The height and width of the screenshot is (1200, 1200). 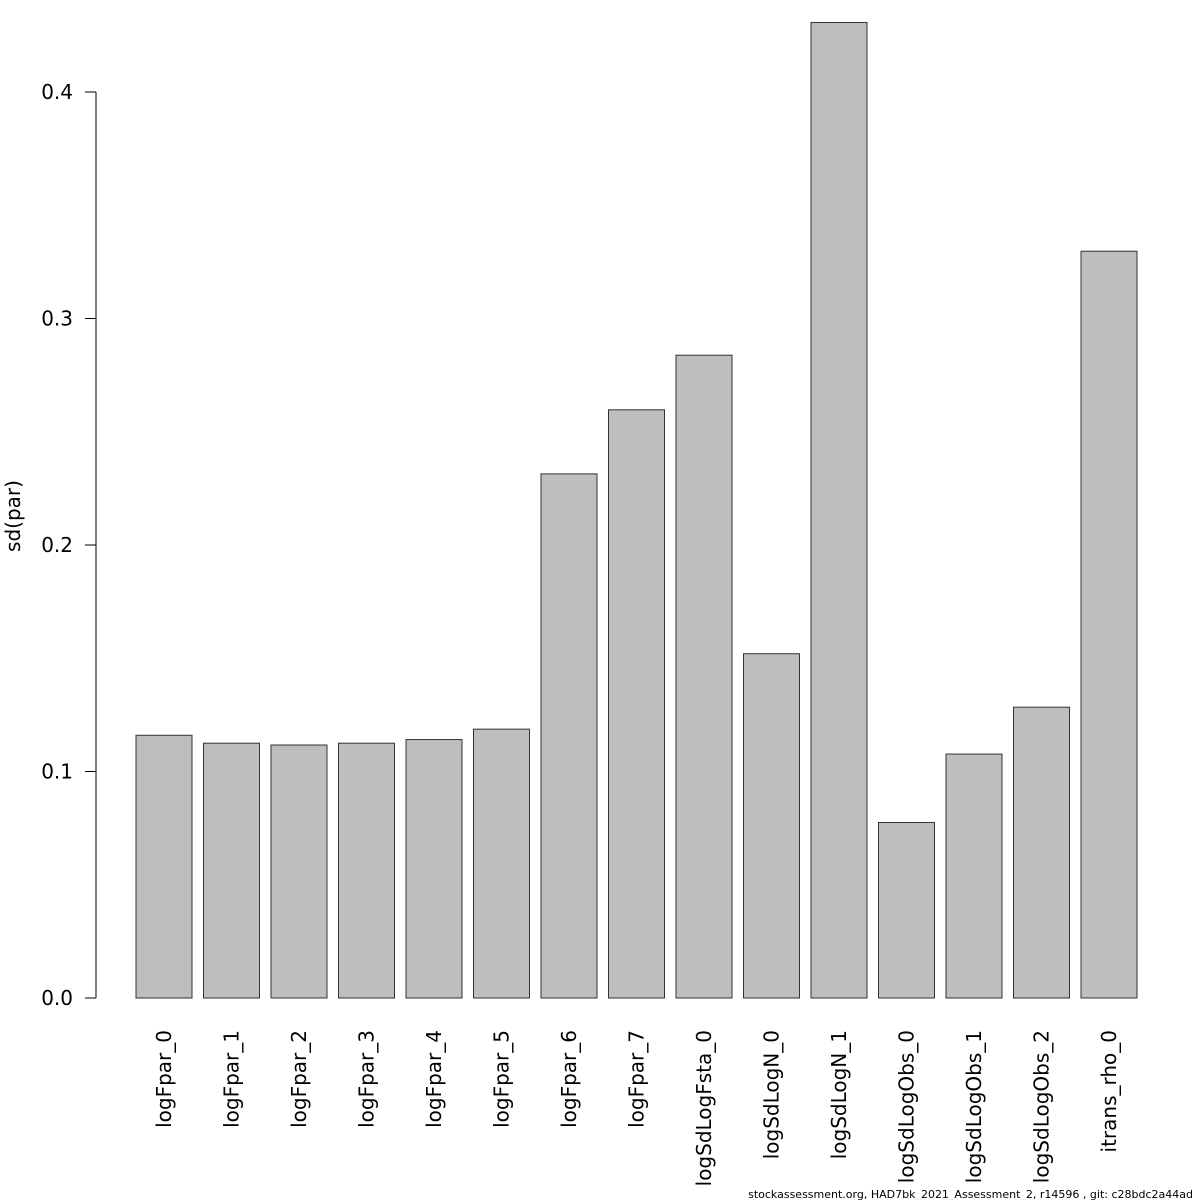 I want to click on x-tick-label: logSdLogN_0, so click(x=772, y=1094).